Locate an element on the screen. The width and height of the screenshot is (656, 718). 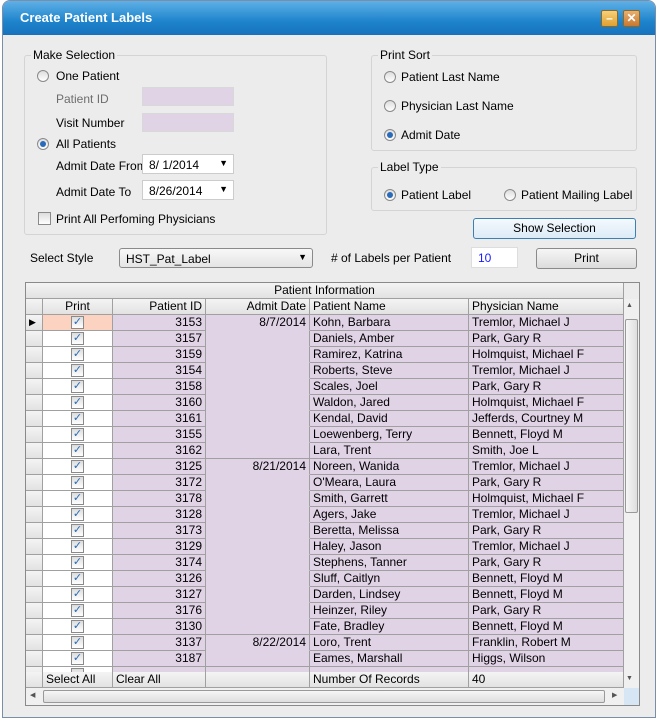
all-patients-radio is located at coordinates (43, 144).